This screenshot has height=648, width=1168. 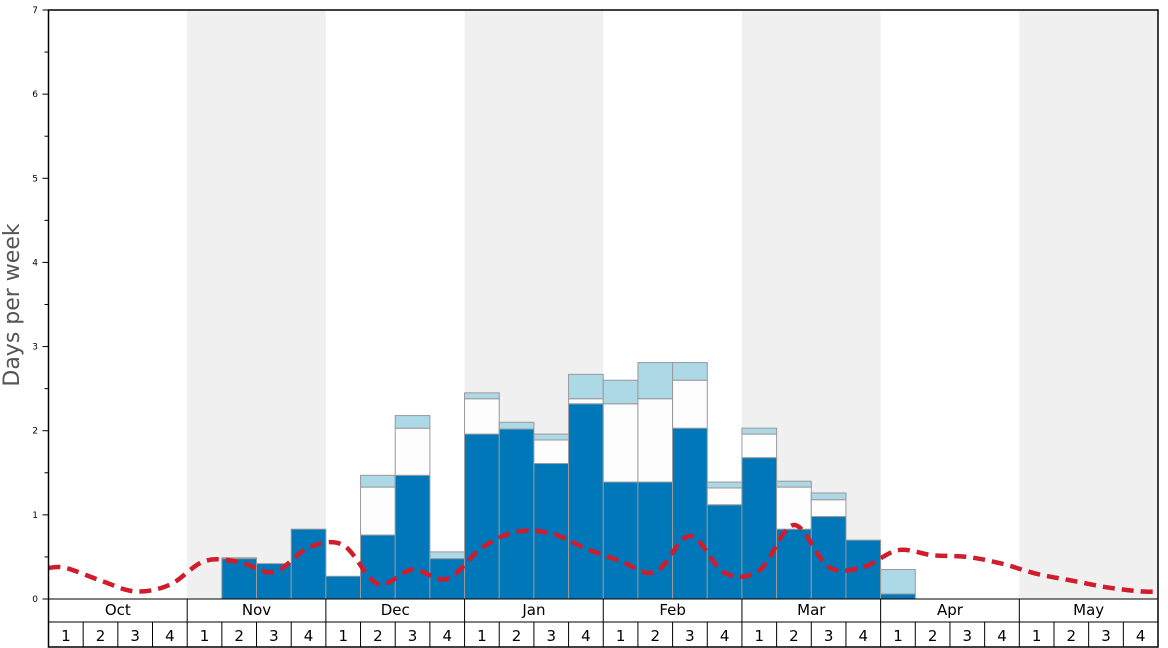 I want to click on y-tick-label: 6, so click(x=35, y=95).